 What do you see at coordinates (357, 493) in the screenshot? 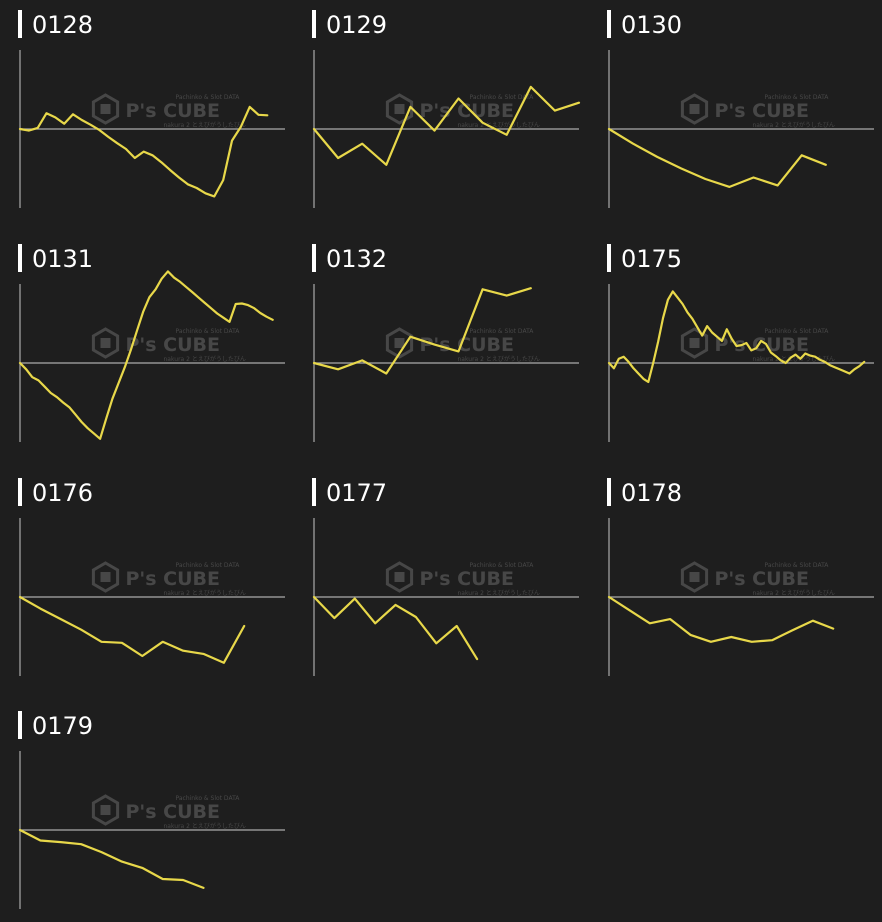
I see `chart-title: 0177` at bounding box center [357, 493].